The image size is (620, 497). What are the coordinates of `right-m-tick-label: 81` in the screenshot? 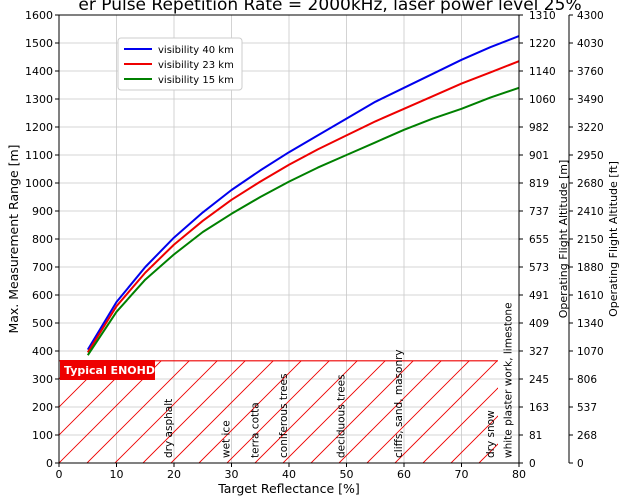 It's located at (535, 436).